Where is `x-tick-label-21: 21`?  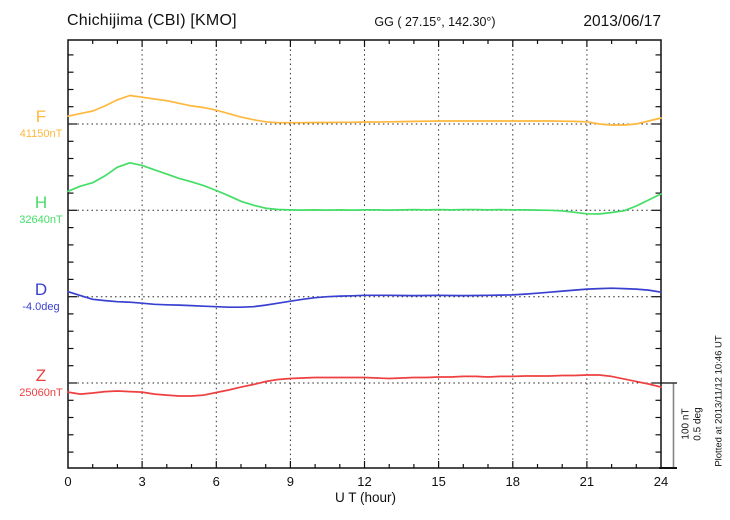
x-tick-label-21: 21 is located at coordinates (587, 481).